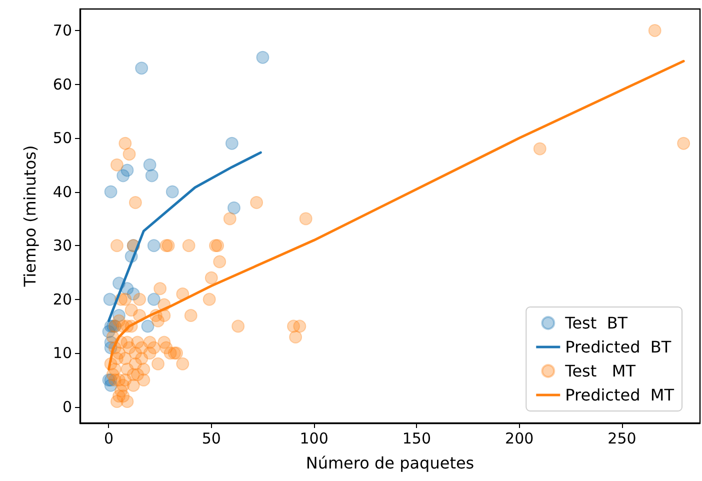  What do you see at coordinates (618, 347) in the screenshot?
I see `legend-label: Predicted BT` at bounding box center [618, 347].